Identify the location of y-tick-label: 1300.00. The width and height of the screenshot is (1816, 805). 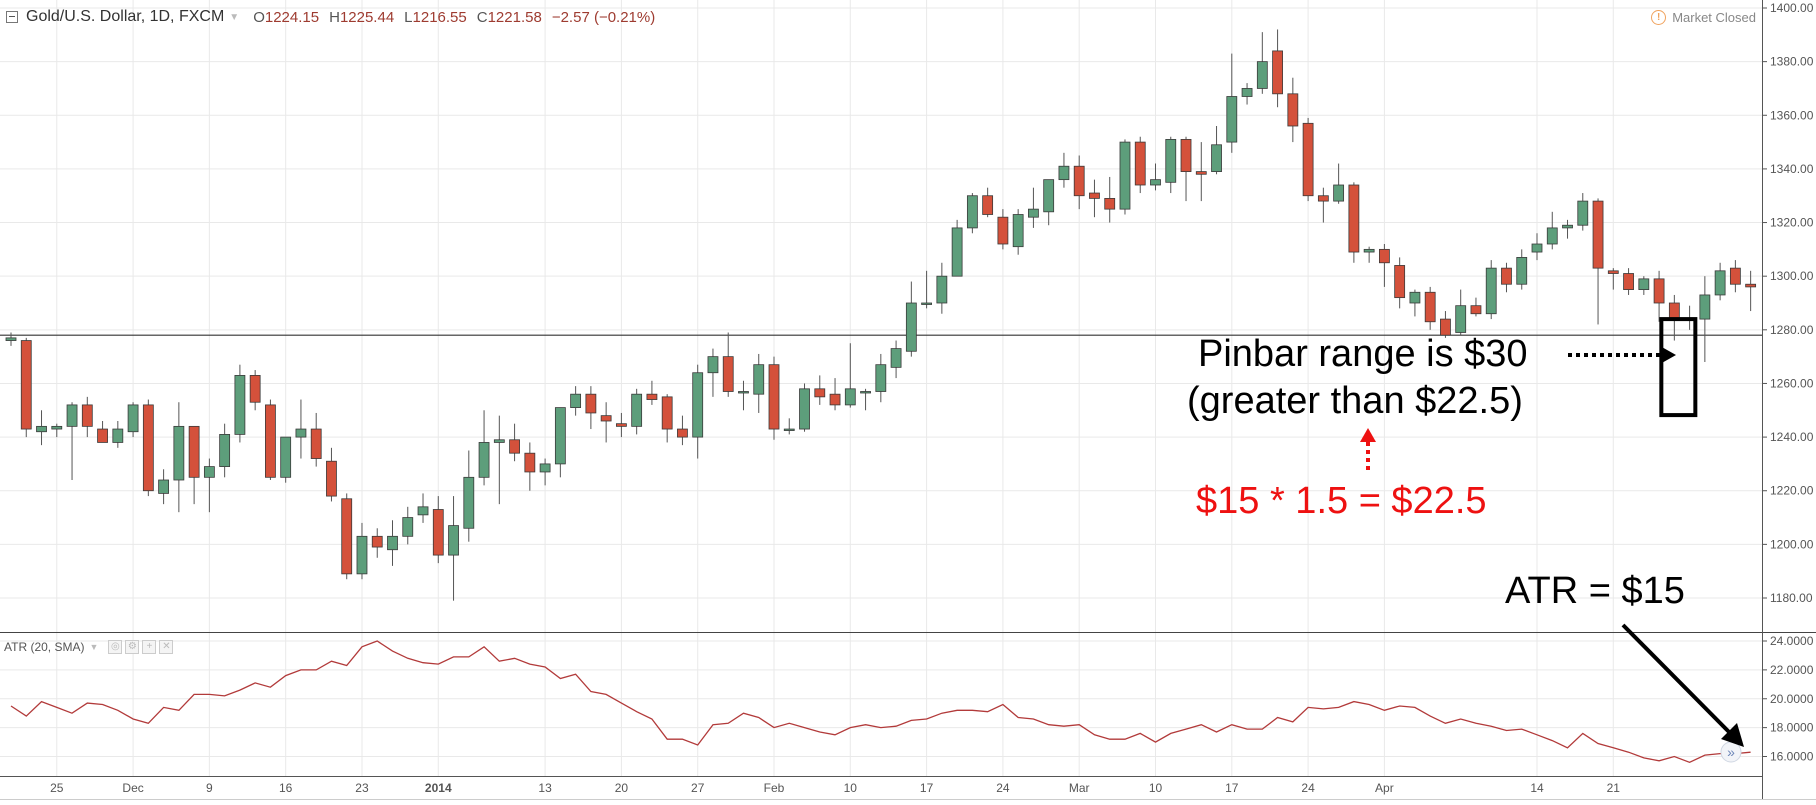
(1792, 276).